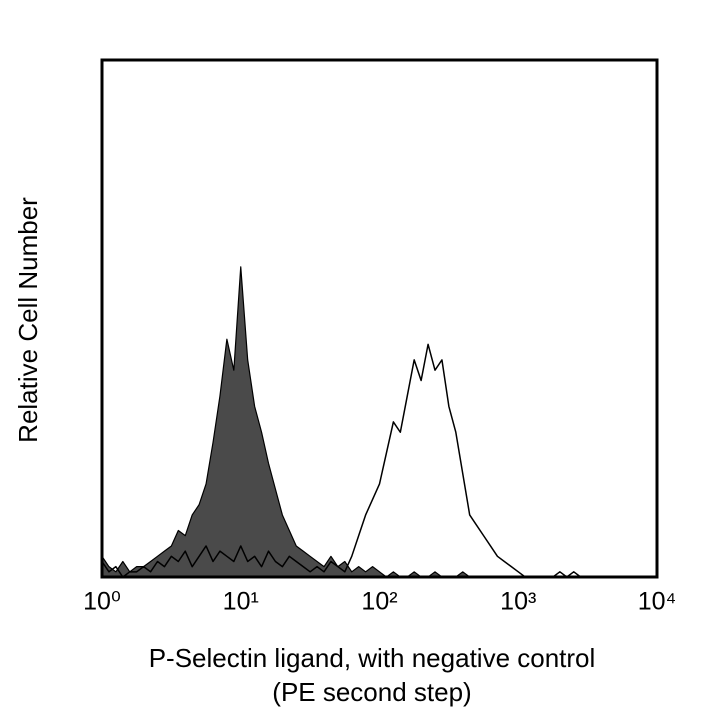  Describe the element at coordinates (379, 602) in the screenshot. I see `x-tick-label: 10²` at that location.